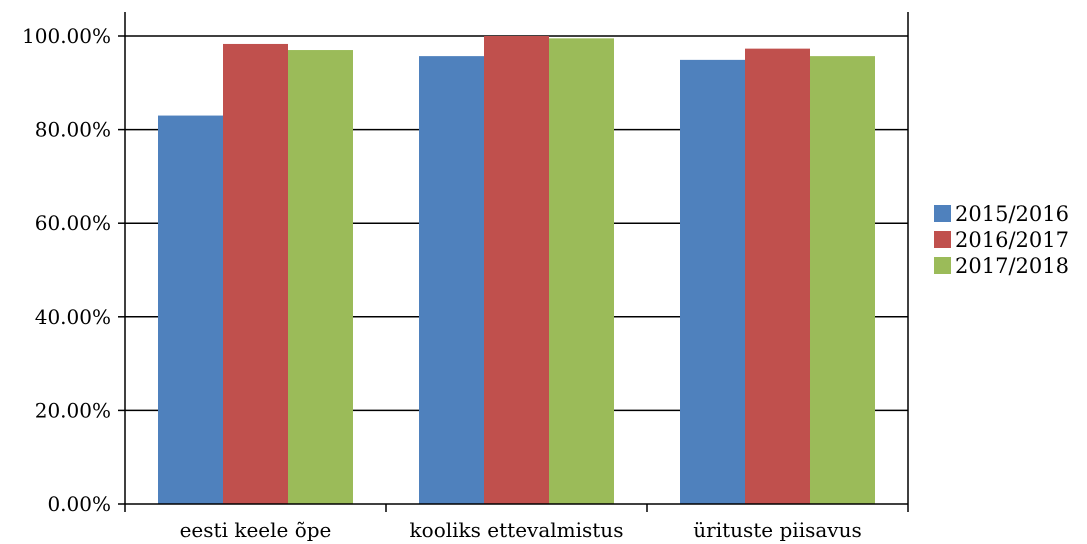  Describe the element at coordinates (66, 36) in the screenshot. I see `y-tick-label: 100.00%` at that location.